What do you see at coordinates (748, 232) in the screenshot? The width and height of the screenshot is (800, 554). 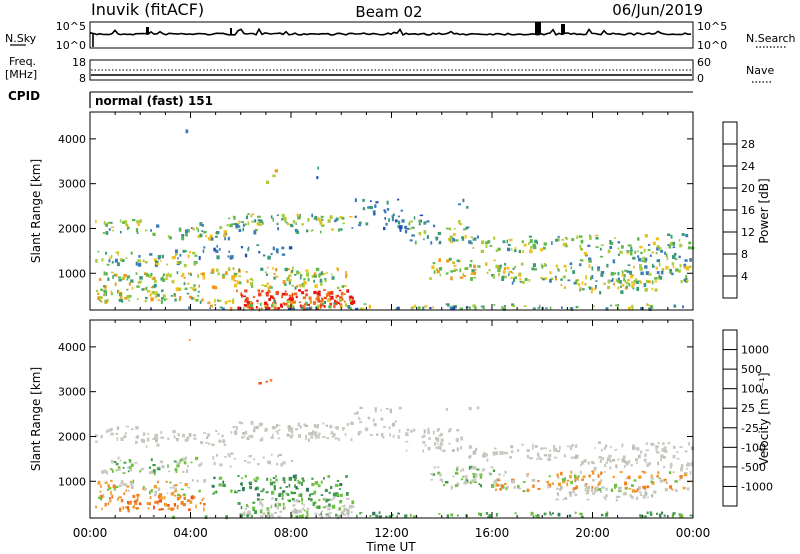 I see `colorbar-tick-label: 12` at bounding box center [748, 232].